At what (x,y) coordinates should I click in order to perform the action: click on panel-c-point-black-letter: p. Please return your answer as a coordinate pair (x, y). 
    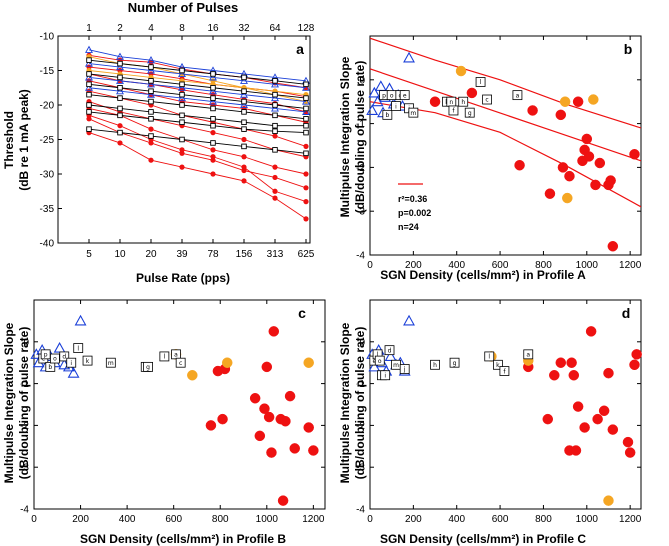
    Looking at the image, I should click on (46, 355).